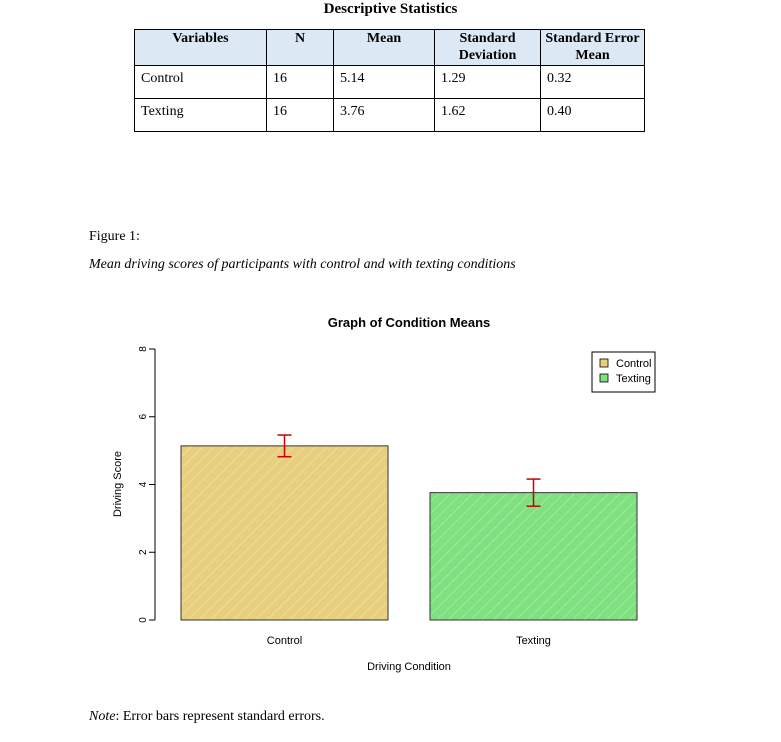  Describe the element at coordinates (487, 115) in the screenshot. I see `cell-sd: 1.62` at that location.